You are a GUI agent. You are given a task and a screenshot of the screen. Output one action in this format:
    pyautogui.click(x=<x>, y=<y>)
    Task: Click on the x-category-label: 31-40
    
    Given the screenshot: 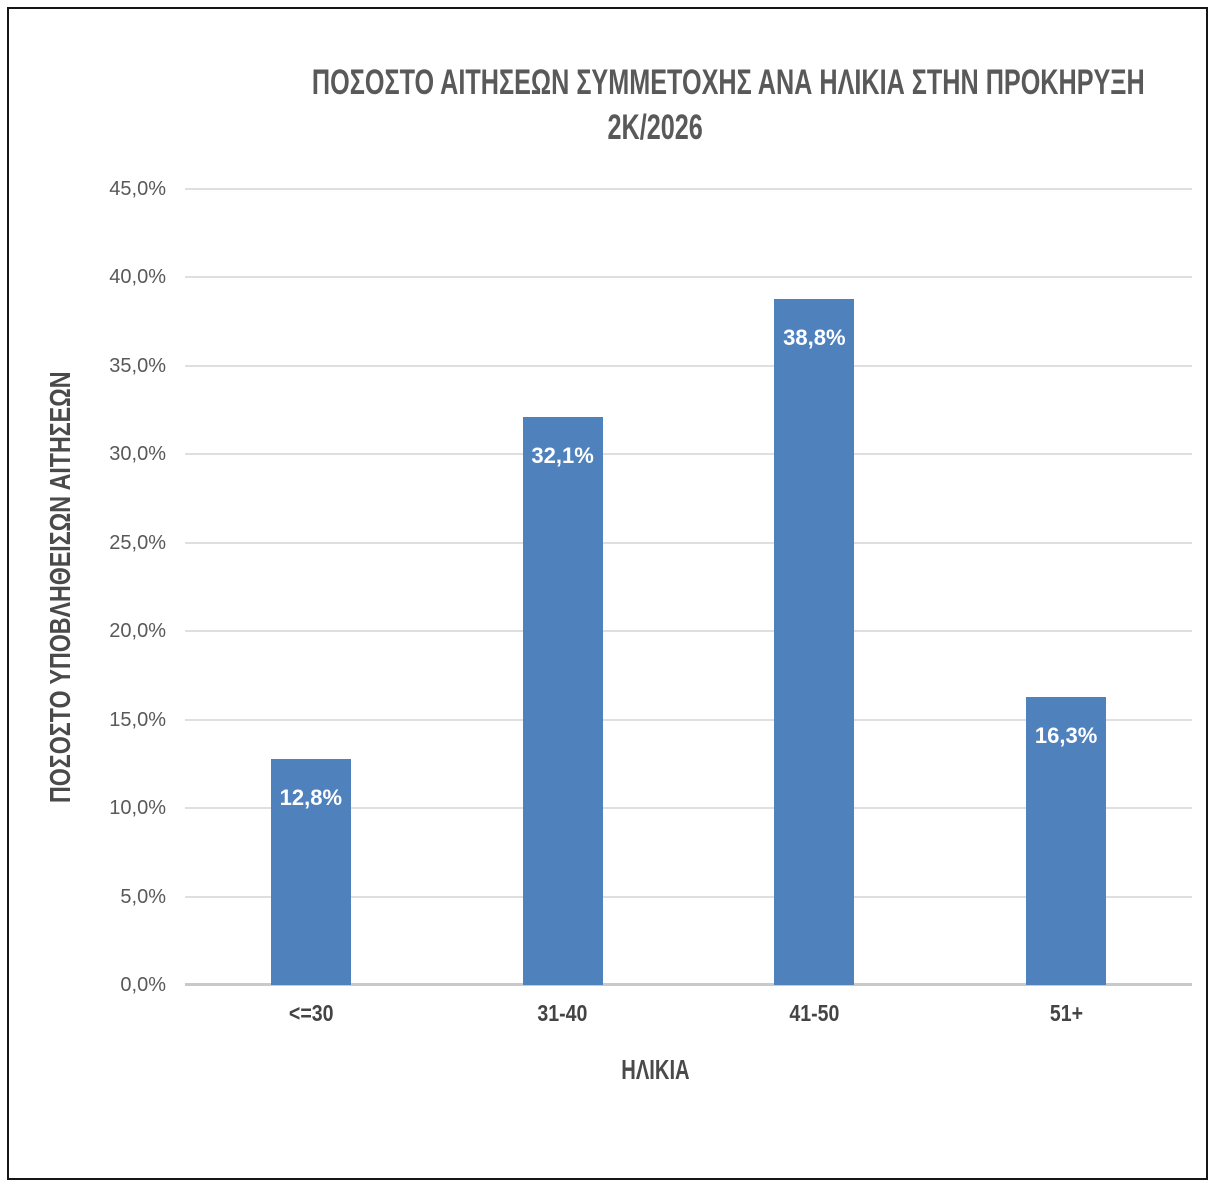 What is the action you would take?
    pyautogui.click(x=563, y=1013)
    